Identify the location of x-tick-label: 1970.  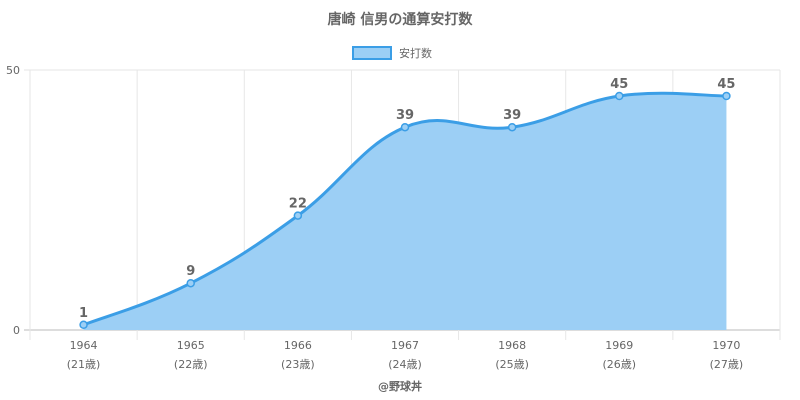
(726, 345).